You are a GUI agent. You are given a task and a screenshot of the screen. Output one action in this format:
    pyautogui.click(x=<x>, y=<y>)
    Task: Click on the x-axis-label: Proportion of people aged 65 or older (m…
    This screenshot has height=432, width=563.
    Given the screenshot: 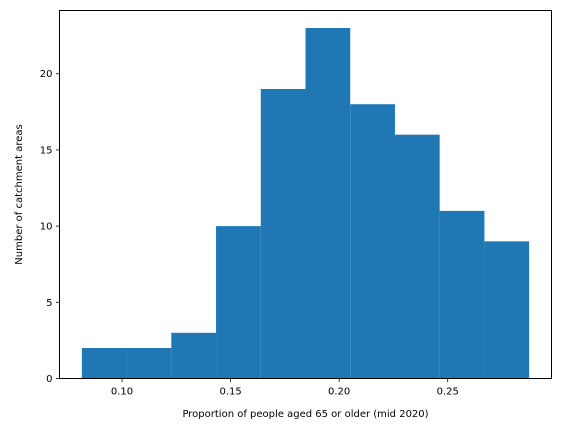 What is the action you would take?
    pyautogui.click(x=305, y=414)
    